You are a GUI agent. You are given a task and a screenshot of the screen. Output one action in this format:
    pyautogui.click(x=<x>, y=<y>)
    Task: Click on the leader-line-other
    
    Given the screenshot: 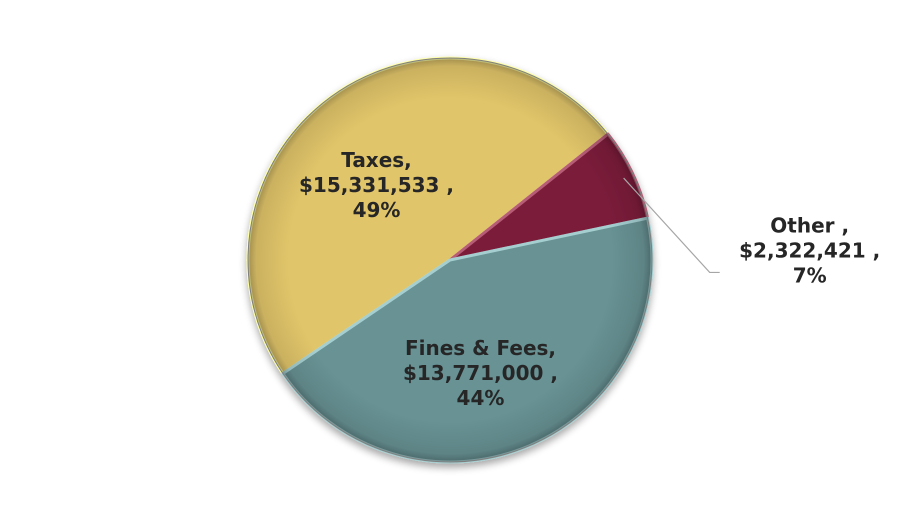 What is the action you would take?
    pyautogui.click(x=671, y=225)
    